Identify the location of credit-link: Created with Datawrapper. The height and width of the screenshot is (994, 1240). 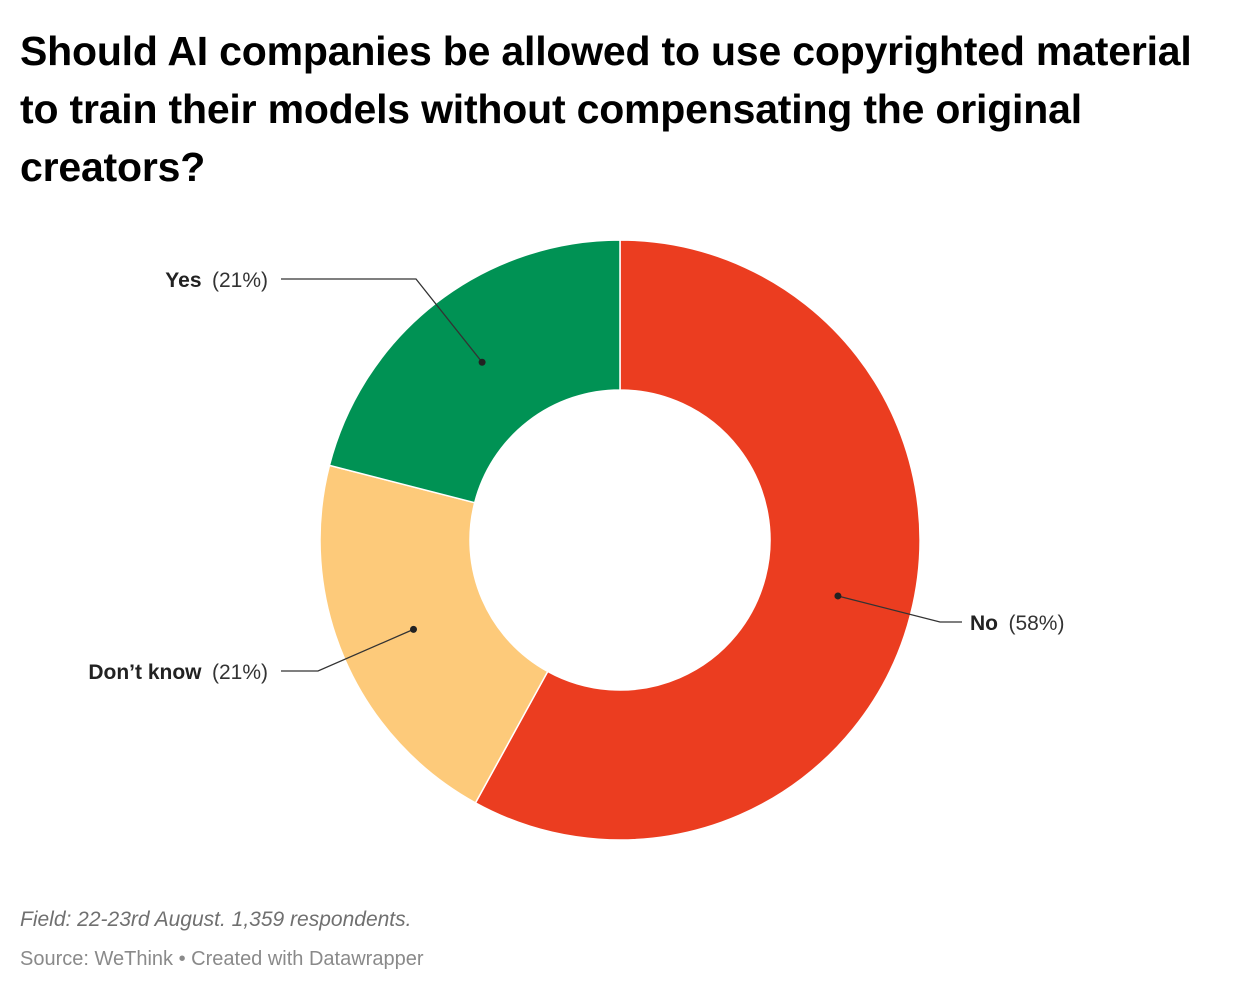
(307, 959).